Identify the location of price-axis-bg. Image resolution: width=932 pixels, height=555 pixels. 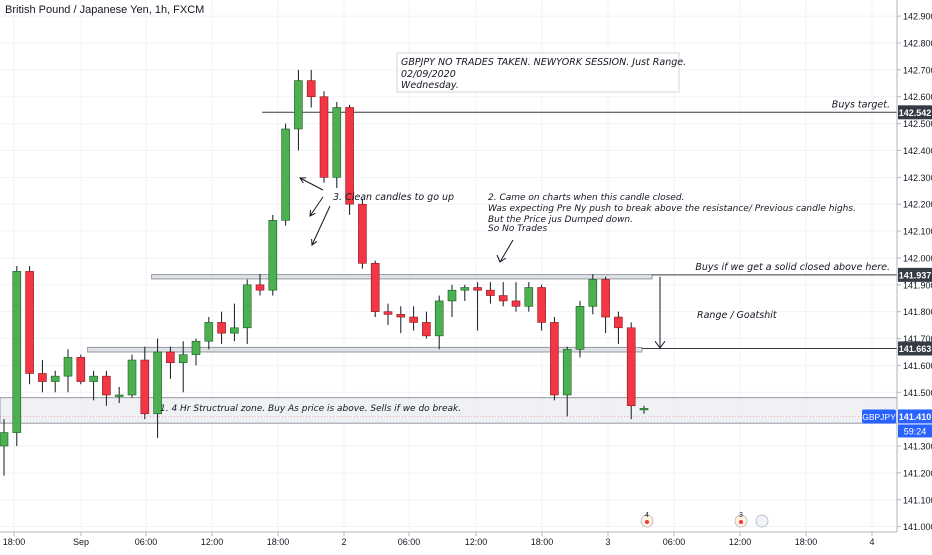
(914, 266).